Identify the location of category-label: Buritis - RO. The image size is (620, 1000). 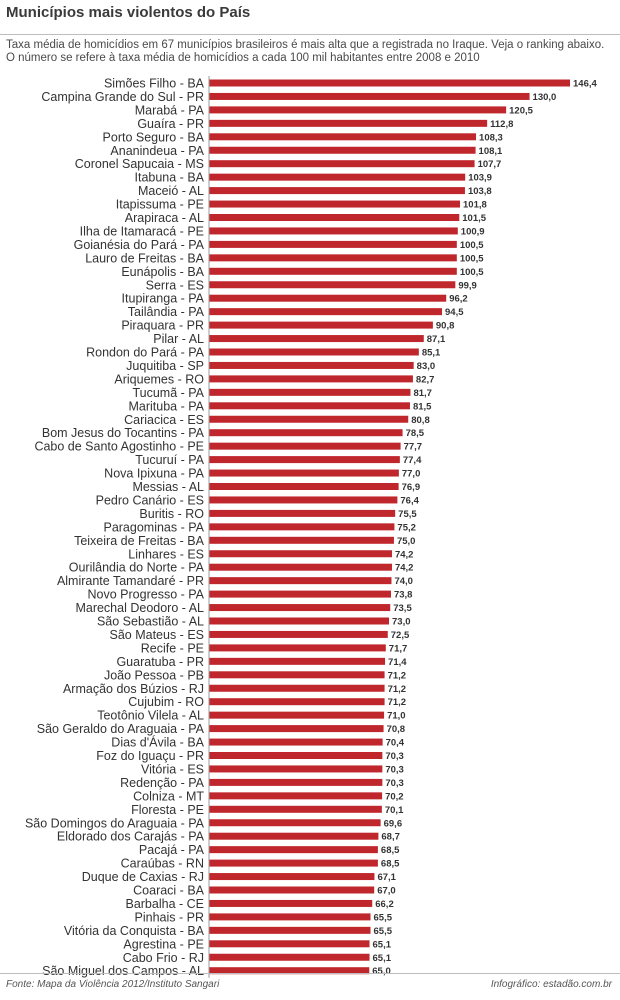
(171, 514).